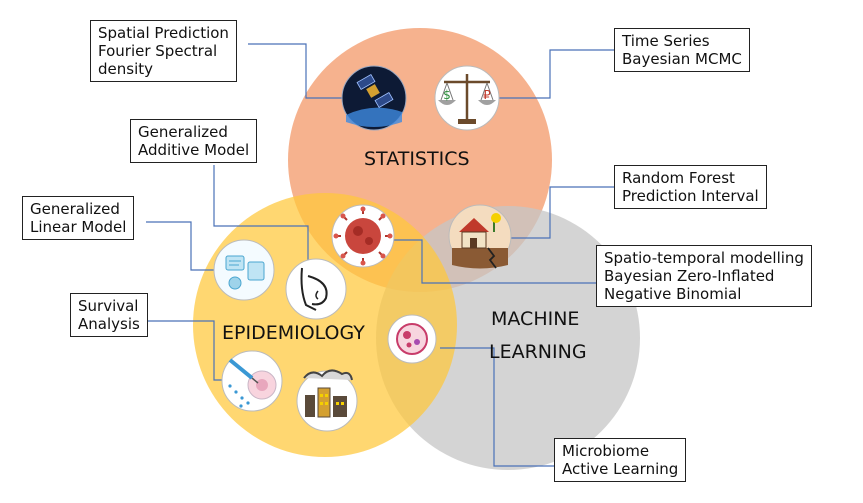  What do you see at coordinates (244, 270) in the screenshot?
I see `lab-data-icon` at bounding box center [244, 270].